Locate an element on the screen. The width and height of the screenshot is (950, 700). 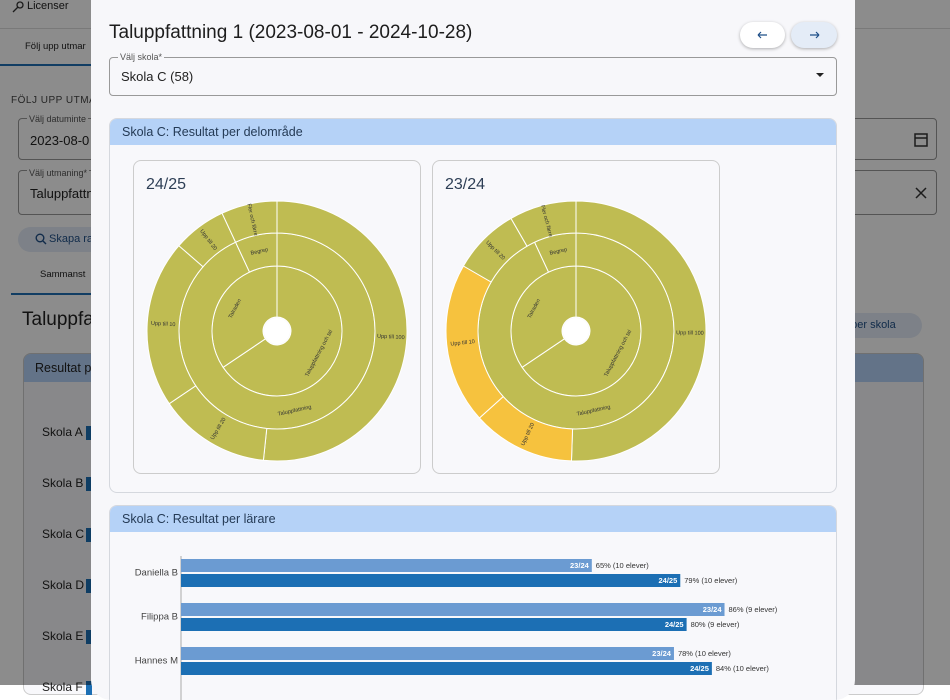
value-label: 80% (9 elever) is located at coordinates (715, 624).